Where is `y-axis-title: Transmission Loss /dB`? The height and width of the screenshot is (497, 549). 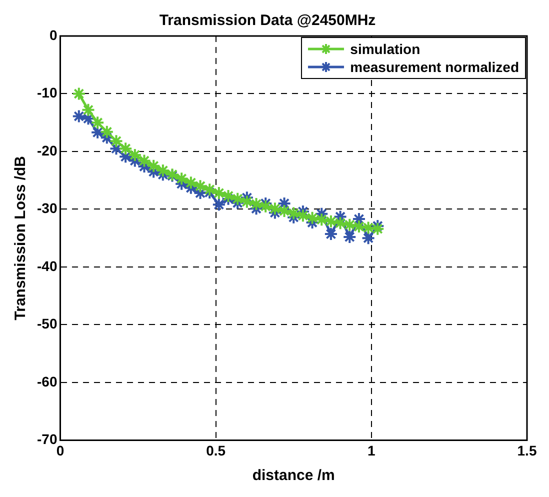
y-axis-title: Transmission Loss /dB is located at coordinates (21, 238).